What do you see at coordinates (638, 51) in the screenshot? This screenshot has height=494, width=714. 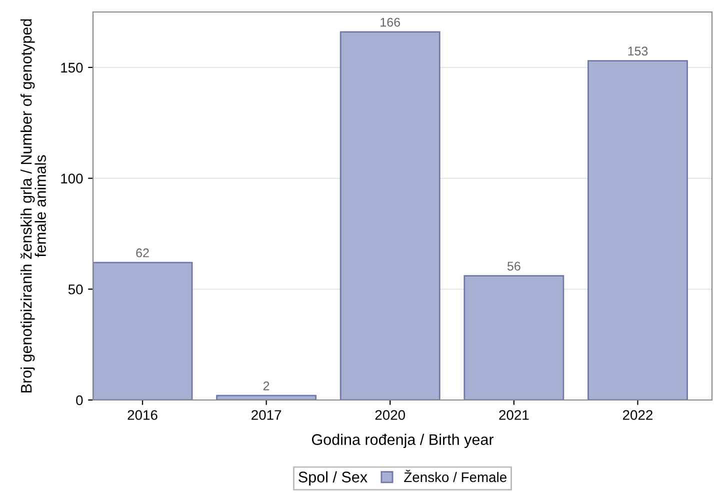 I see `data-label: 153` at bounding box center [638, 51].